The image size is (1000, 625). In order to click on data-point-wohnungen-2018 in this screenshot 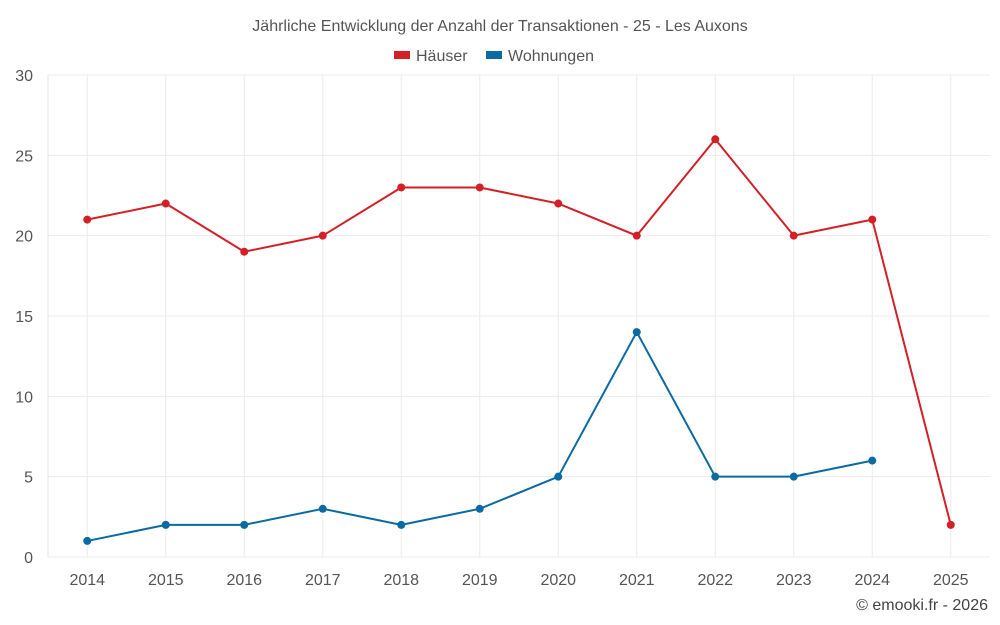, I will do `click(401, 524)`.